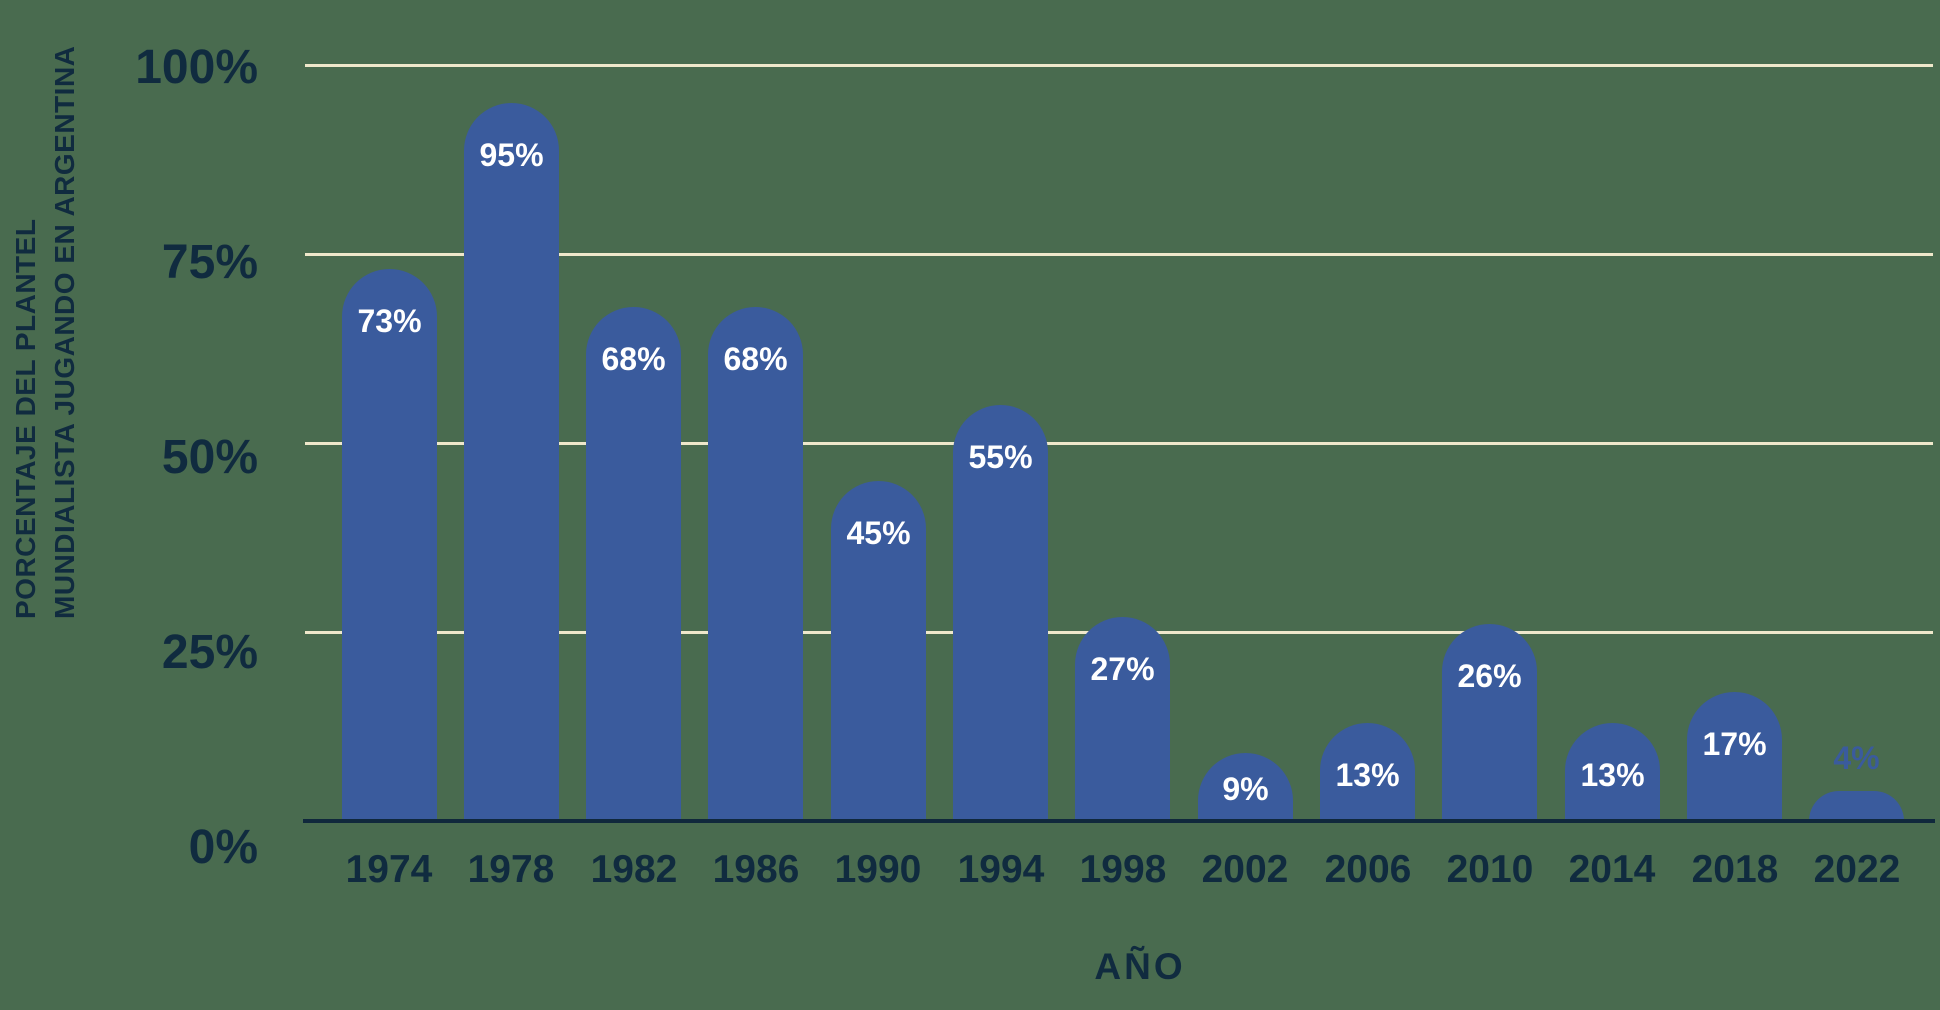 This screenshot has height=1010, width=1940. Describe the element at coordinates (878, 869) in the screenshot. I see `x-tick-label-1990: 1990` at that location.